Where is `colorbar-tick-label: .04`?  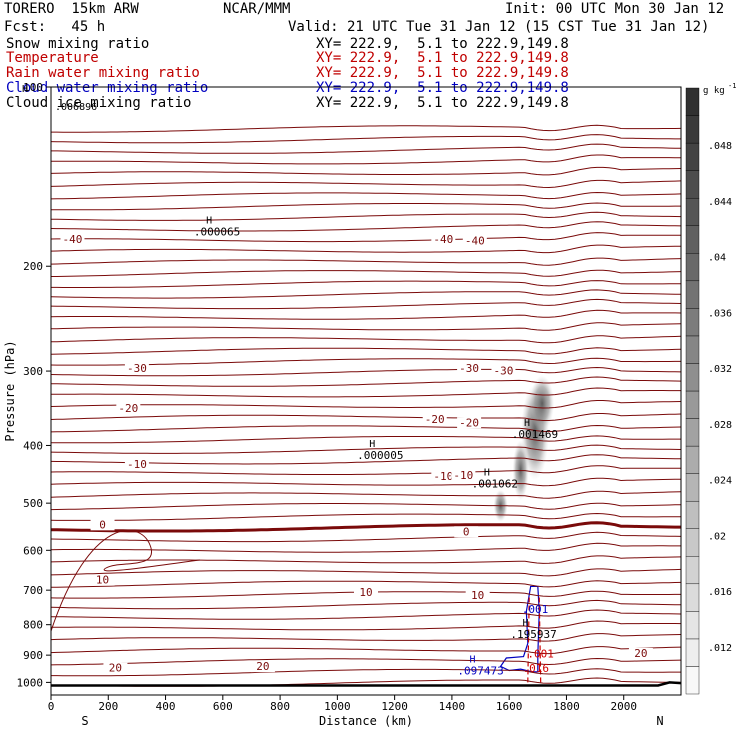 colorbar-tick-label: .04 is located at coordinates (717, 258).